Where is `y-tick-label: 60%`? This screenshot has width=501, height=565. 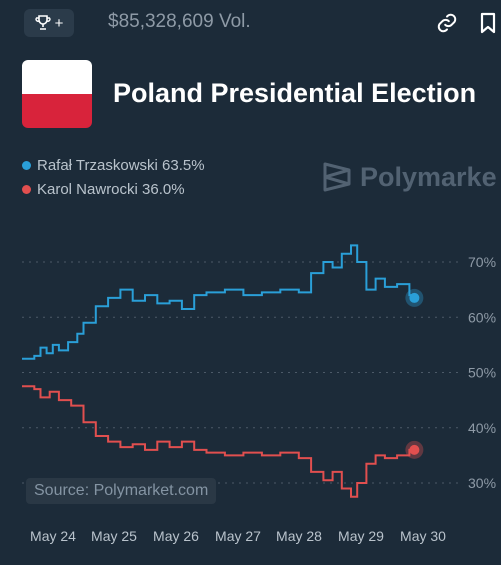 y-tick-label: 60% is located at coordinates (482, 317).